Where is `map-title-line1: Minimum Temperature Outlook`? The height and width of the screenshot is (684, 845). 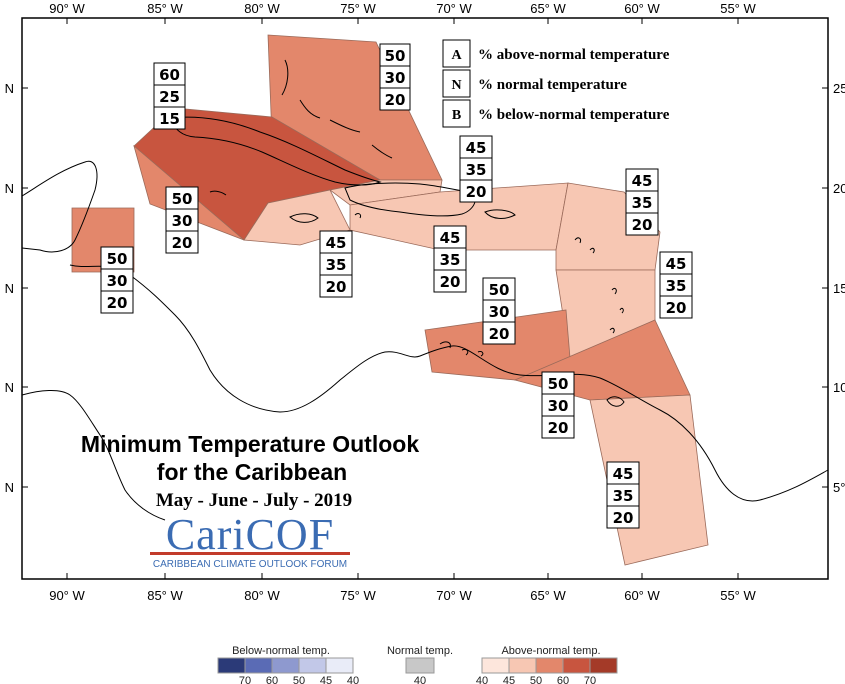
map-title-line1: Minimum Temperature Outlook is located at coordinates (250, 444).